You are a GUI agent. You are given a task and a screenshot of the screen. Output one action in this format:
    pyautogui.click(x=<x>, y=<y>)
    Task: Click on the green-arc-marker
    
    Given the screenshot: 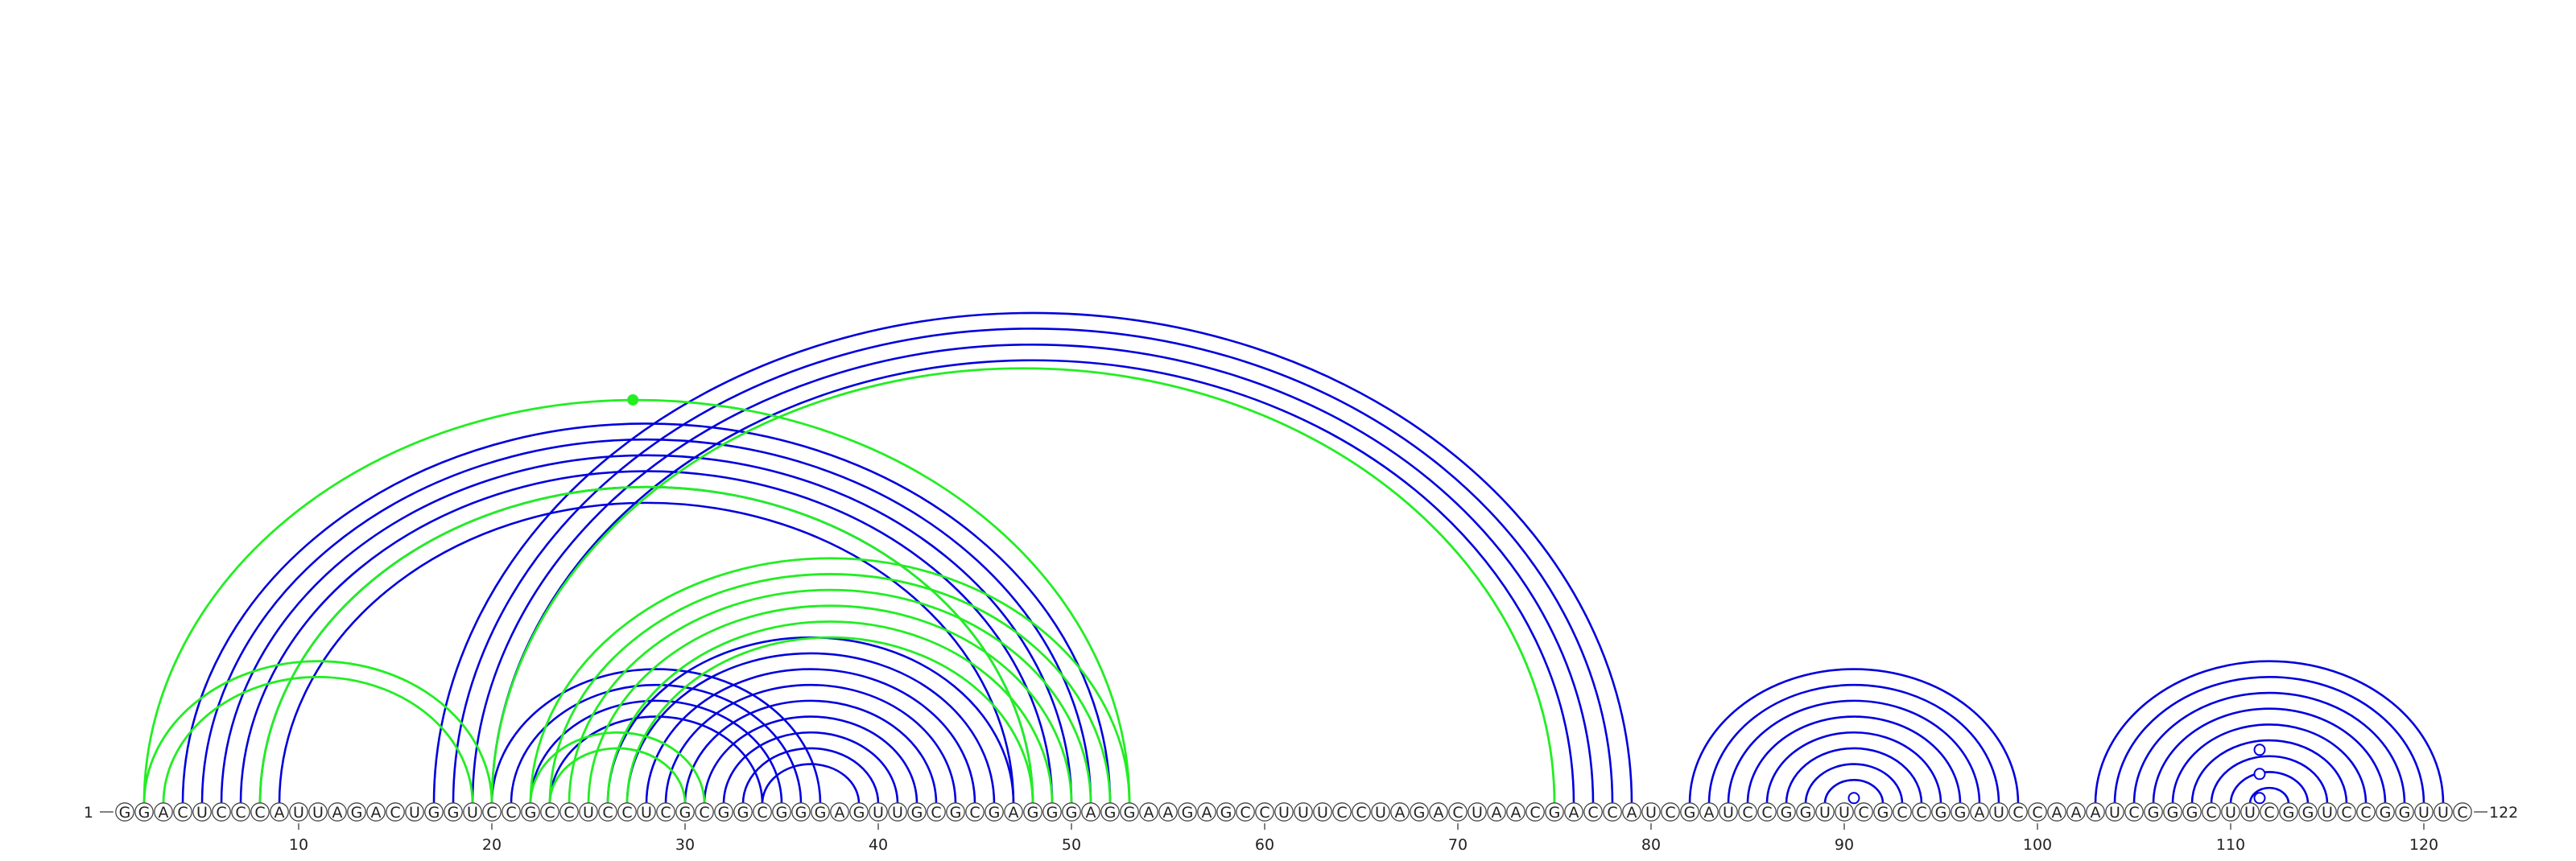 What is the action you would take?
    pyautogui.click(x=633, y=399)
    